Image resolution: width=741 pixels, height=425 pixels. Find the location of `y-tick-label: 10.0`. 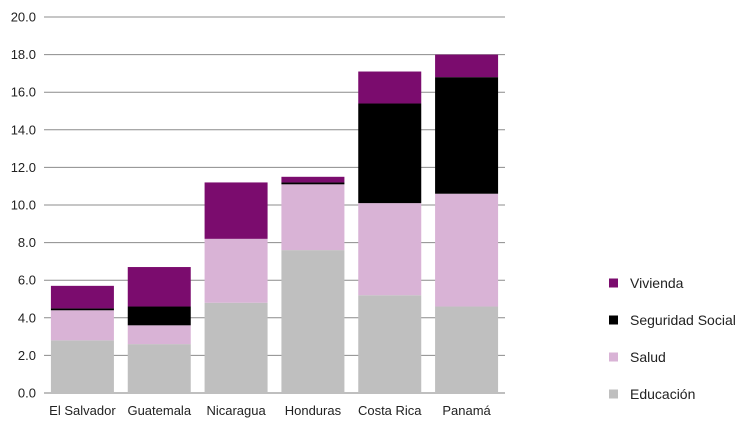

y-tick-label: 10.0 is located at coordinates (23, 205).